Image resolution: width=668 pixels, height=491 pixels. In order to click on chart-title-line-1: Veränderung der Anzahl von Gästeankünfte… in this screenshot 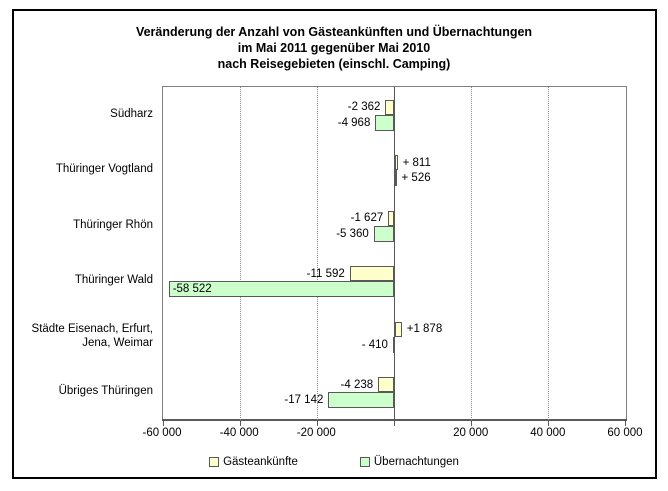, I will do `click(334, 32)`.